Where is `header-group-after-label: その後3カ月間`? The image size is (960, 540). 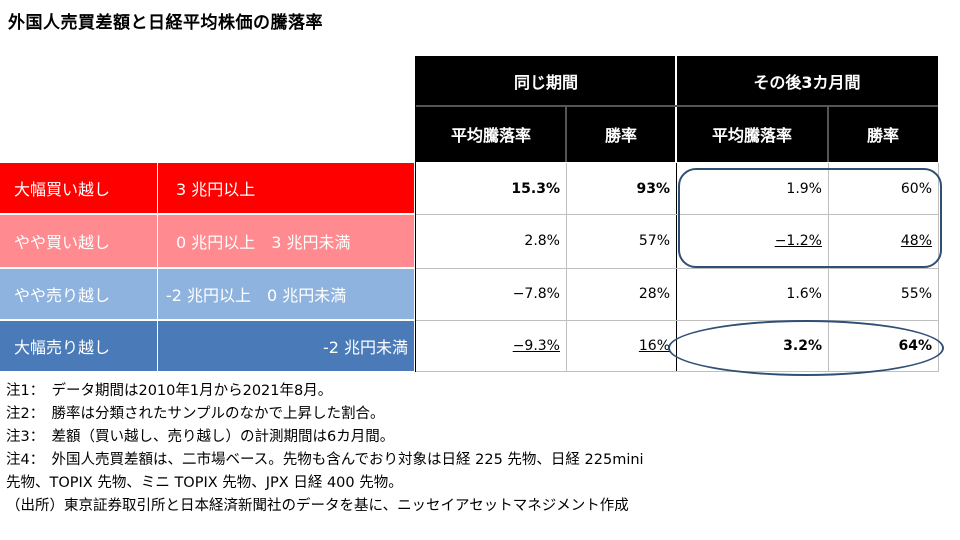
header-group-after-label: その後3カ月間 is located at coordinates (807, 82).